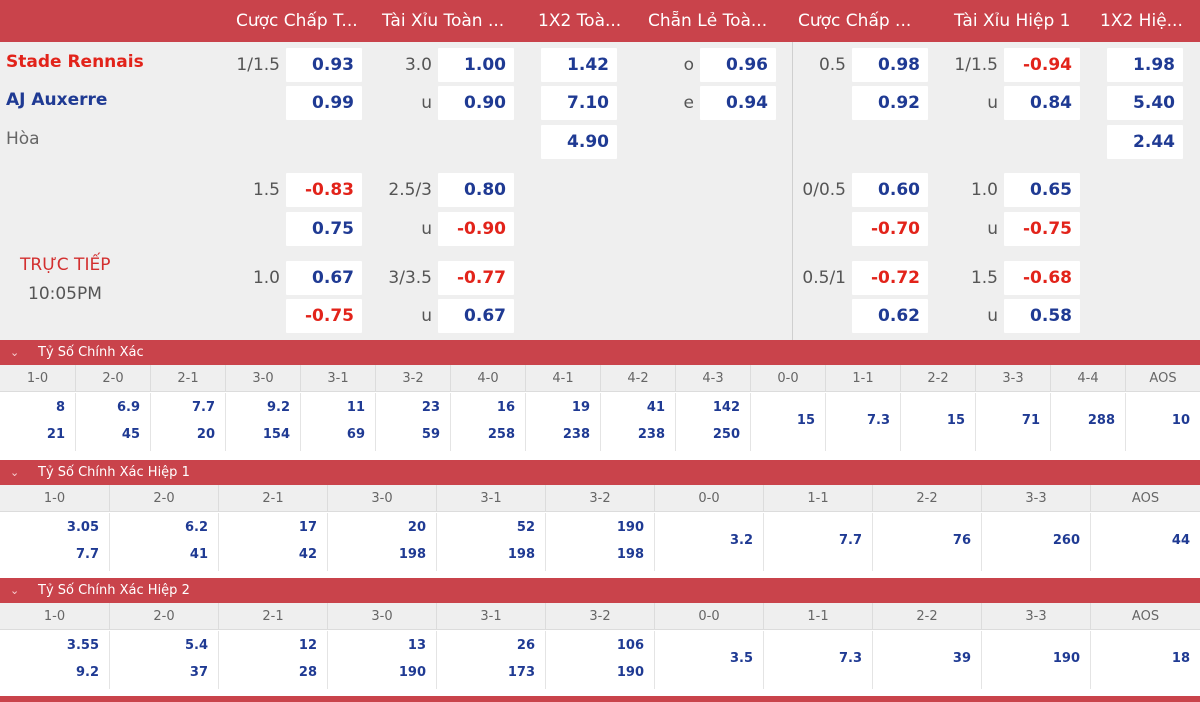 Image resolution: width=1200 pixels, height=702 pixels. I want to click on odds-value: 44, so click(1180, 540).